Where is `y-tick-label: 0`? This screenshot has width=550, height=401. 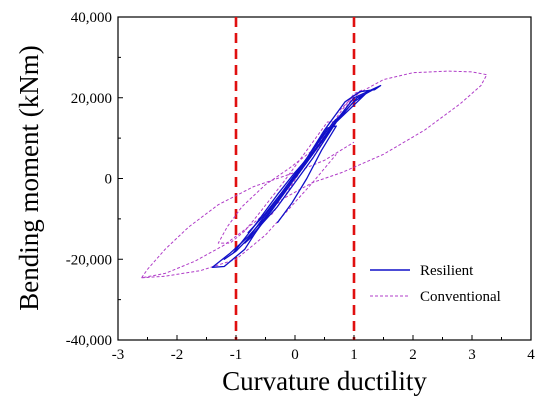
y-tick-label: 0 is located at coordinates (109, 180).